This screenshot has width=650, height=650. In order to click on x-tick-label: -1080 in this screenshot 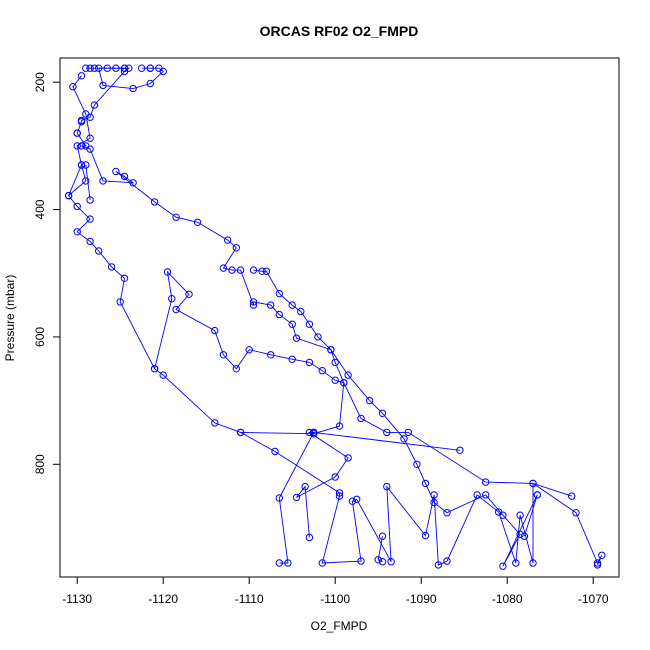, I will do `click(507, 599)`.